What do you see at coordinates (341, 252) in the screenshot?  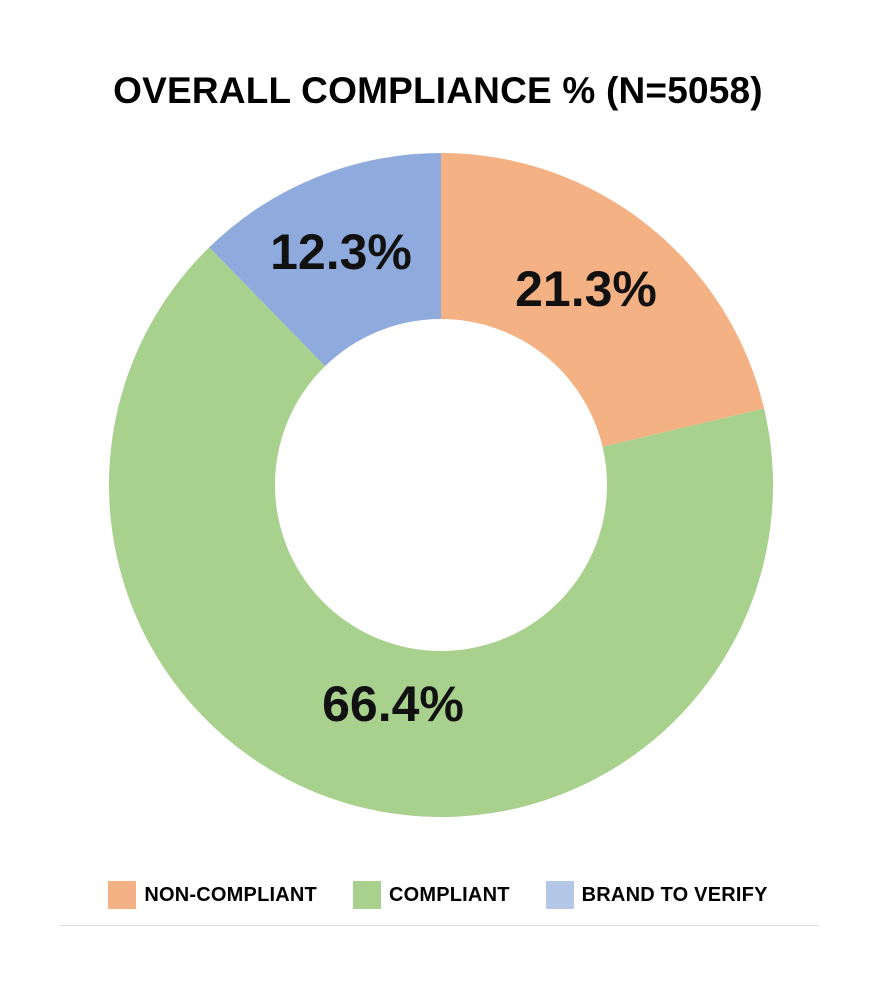 I see `slice-label-brand-to-verify: 12.3%` at bounding box center [341, 252].